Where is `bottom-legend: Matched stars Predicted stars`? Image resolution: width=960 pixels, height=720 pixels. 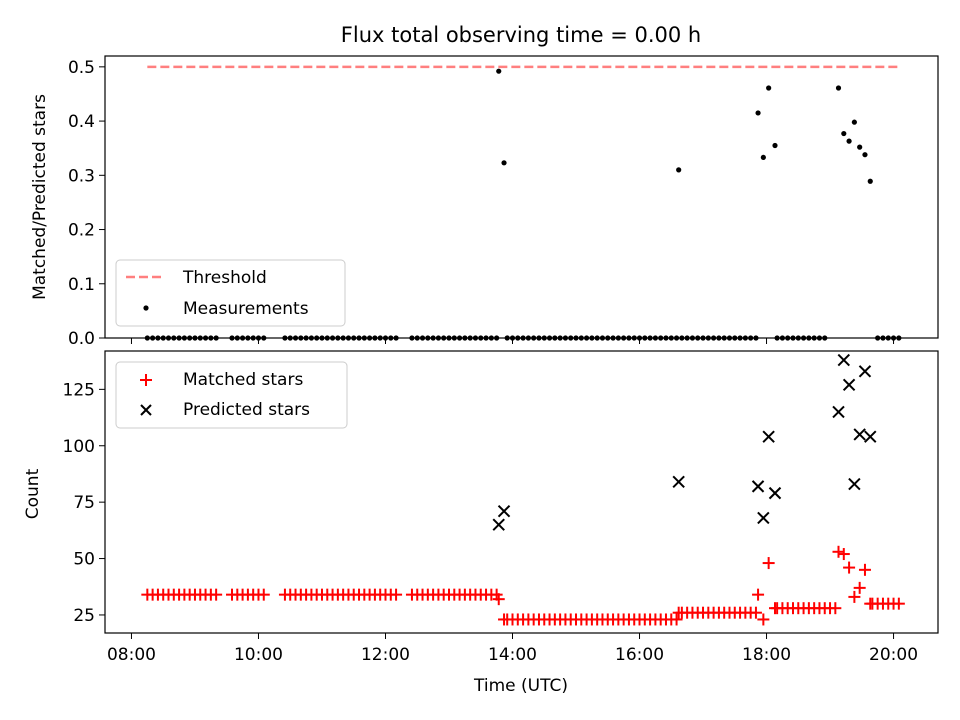 bottom-legend: Matched stars Predicted stars is located at coordinates (231, 395).